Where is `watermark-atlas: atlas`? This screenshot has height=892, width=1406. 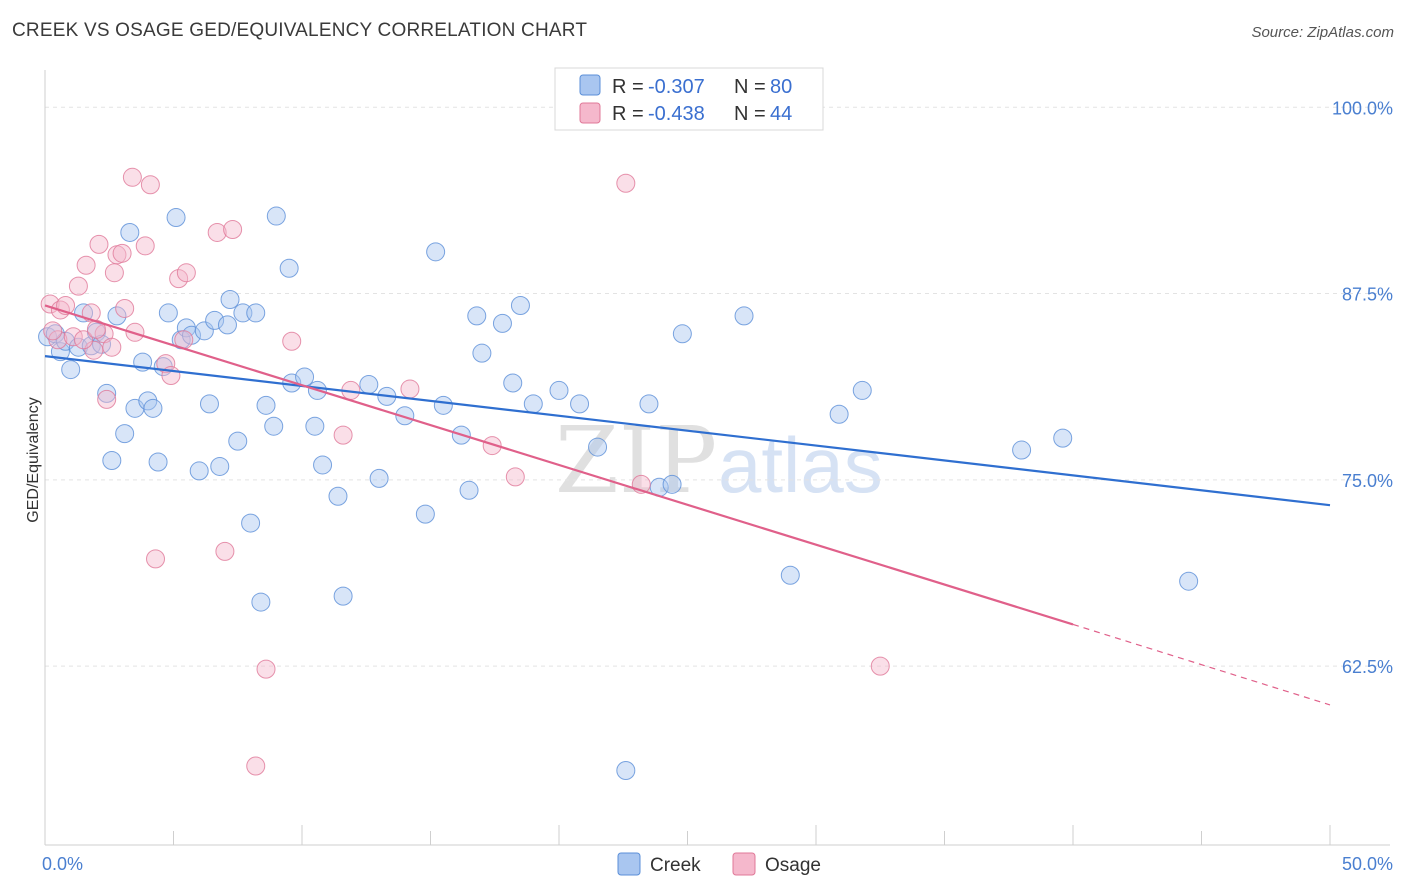 watermark-atlas: atlas is located at coordinates (800, 465).